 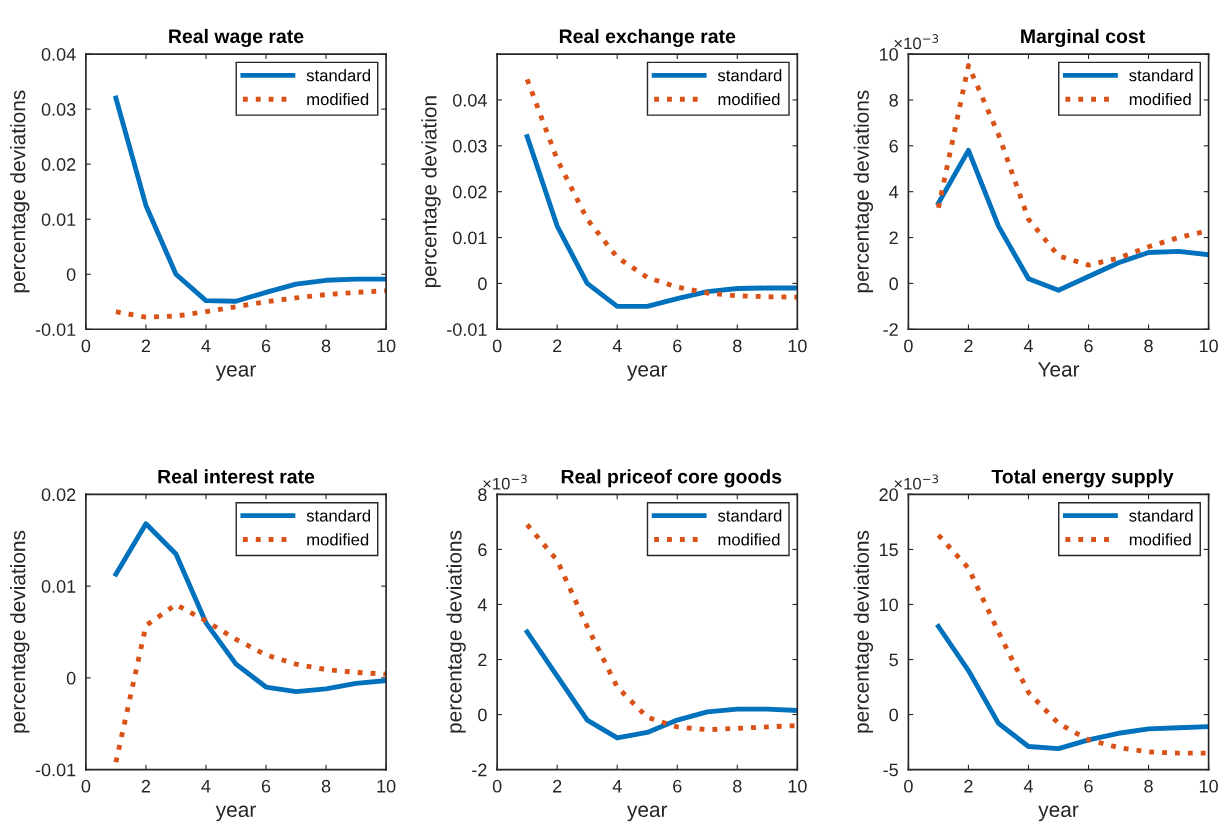 What do you see at coordinates (890, 770) in the screenshot?
I see `y-tick-label: -5` at bounding box center [890, 770].